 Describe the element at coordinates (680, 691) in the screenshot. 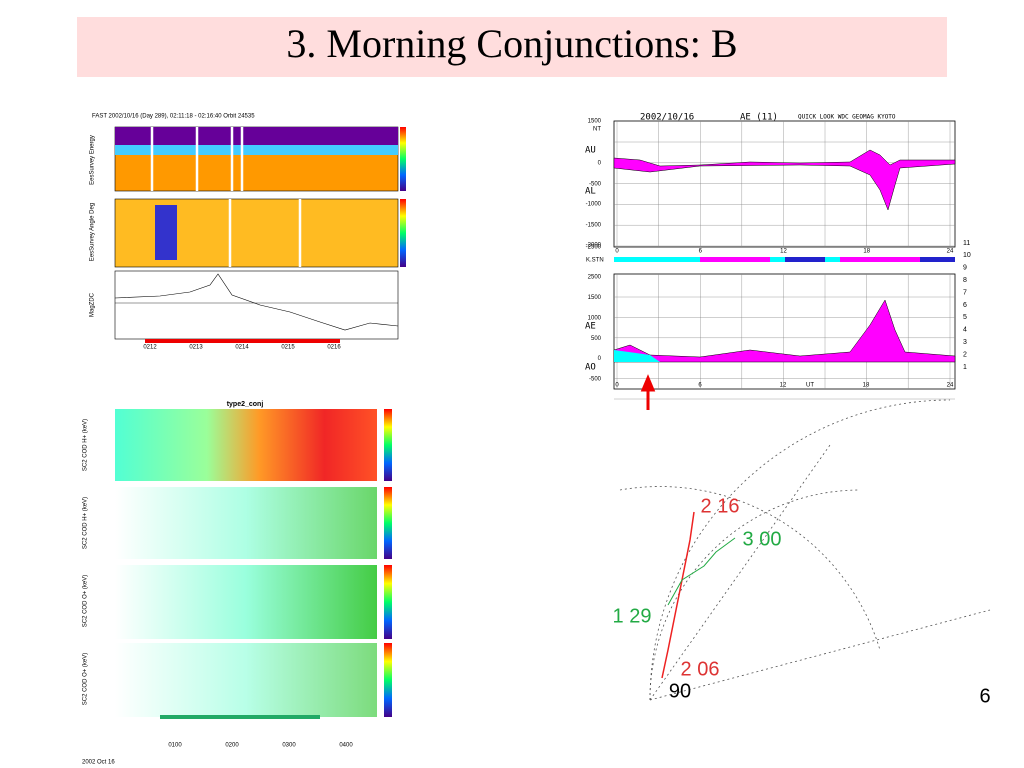

I see `polar-label: 90` at that location.